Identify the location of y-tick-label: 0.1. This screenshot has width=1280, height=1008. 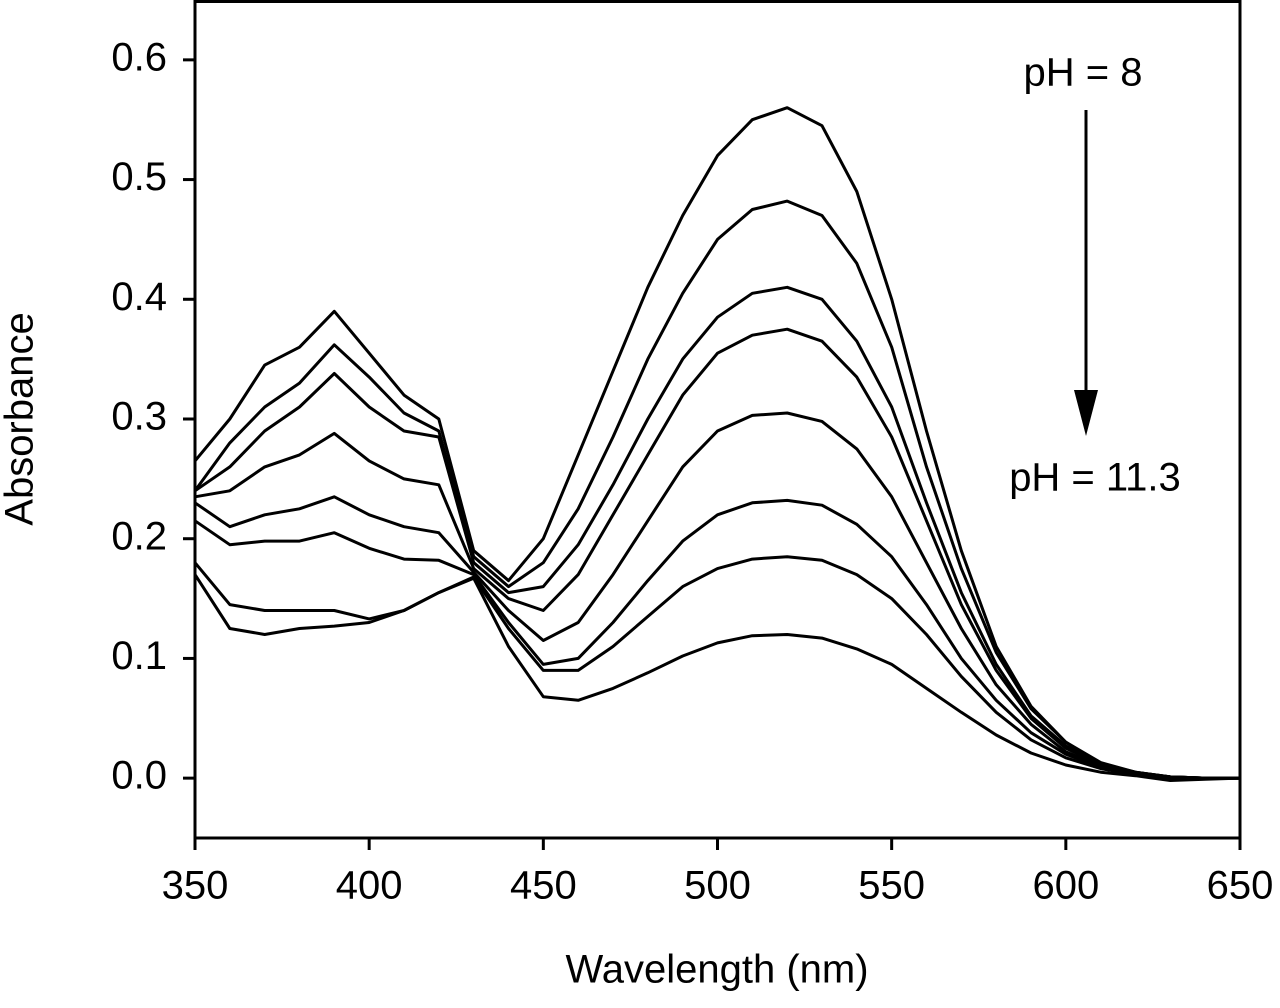
(139, 656).